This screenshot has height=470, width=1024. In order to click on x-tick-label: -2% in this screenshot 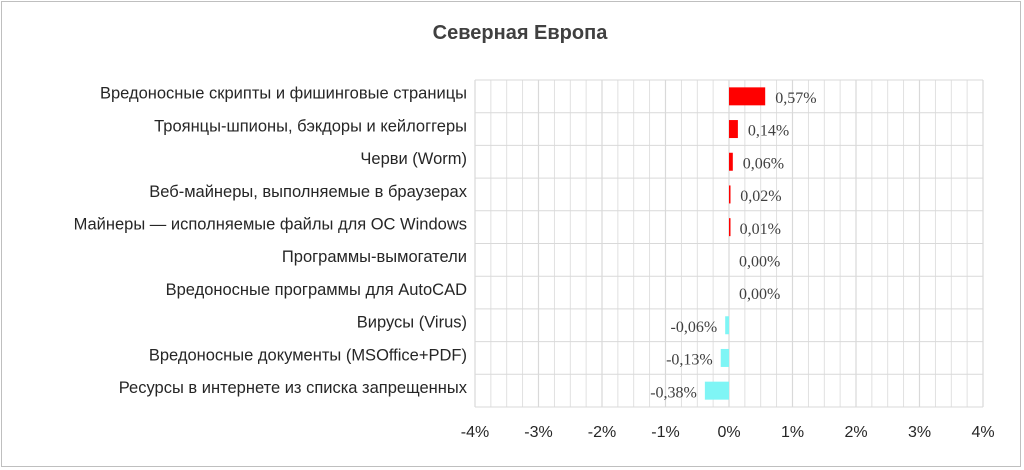, I will do `click(602, 432)`.